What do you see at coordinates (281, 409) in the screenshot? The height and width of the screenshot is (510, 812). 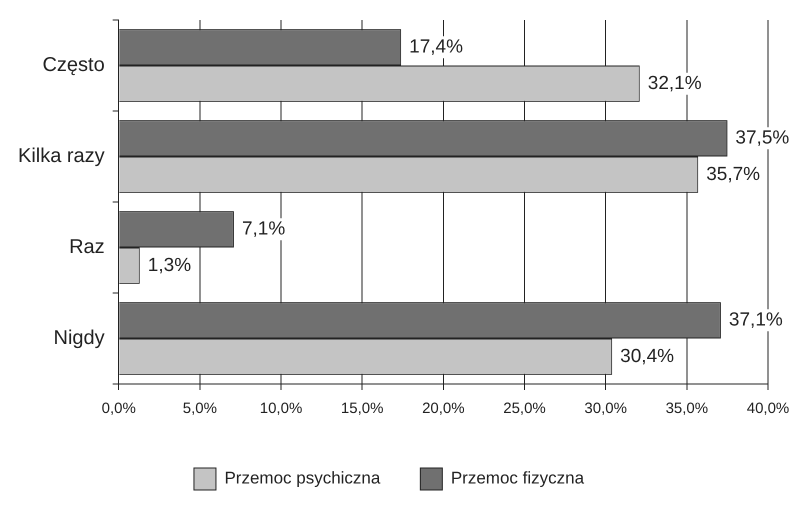 I see `x-tick-label: 10,0%` at bounding box center [281, 409].